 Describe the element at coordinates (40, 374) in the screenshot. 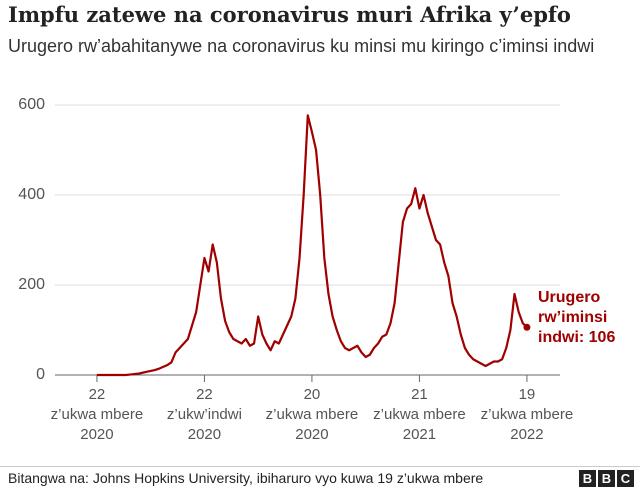

I see `y-tick-label: 0` at that location.